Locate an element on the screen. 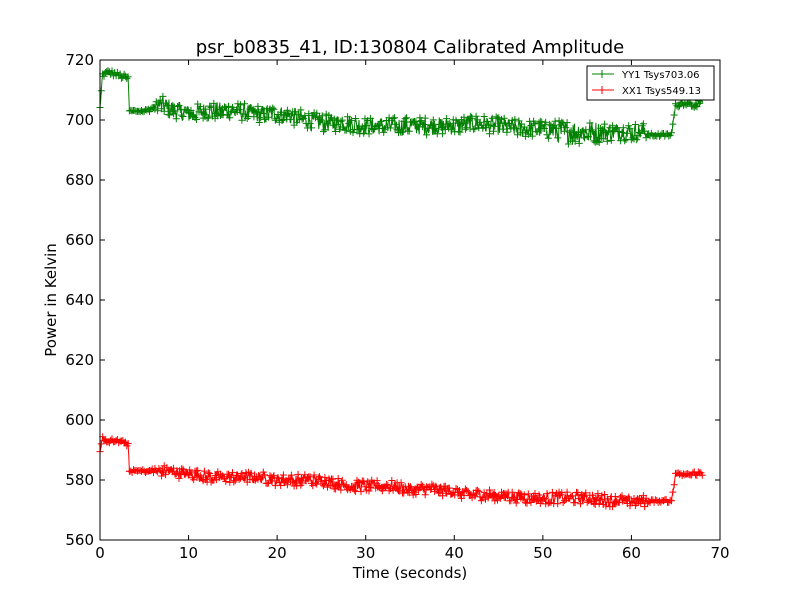 The image size is (800, 600). x-axis-label: Time (seconds) is located at coordinates (410, 573).